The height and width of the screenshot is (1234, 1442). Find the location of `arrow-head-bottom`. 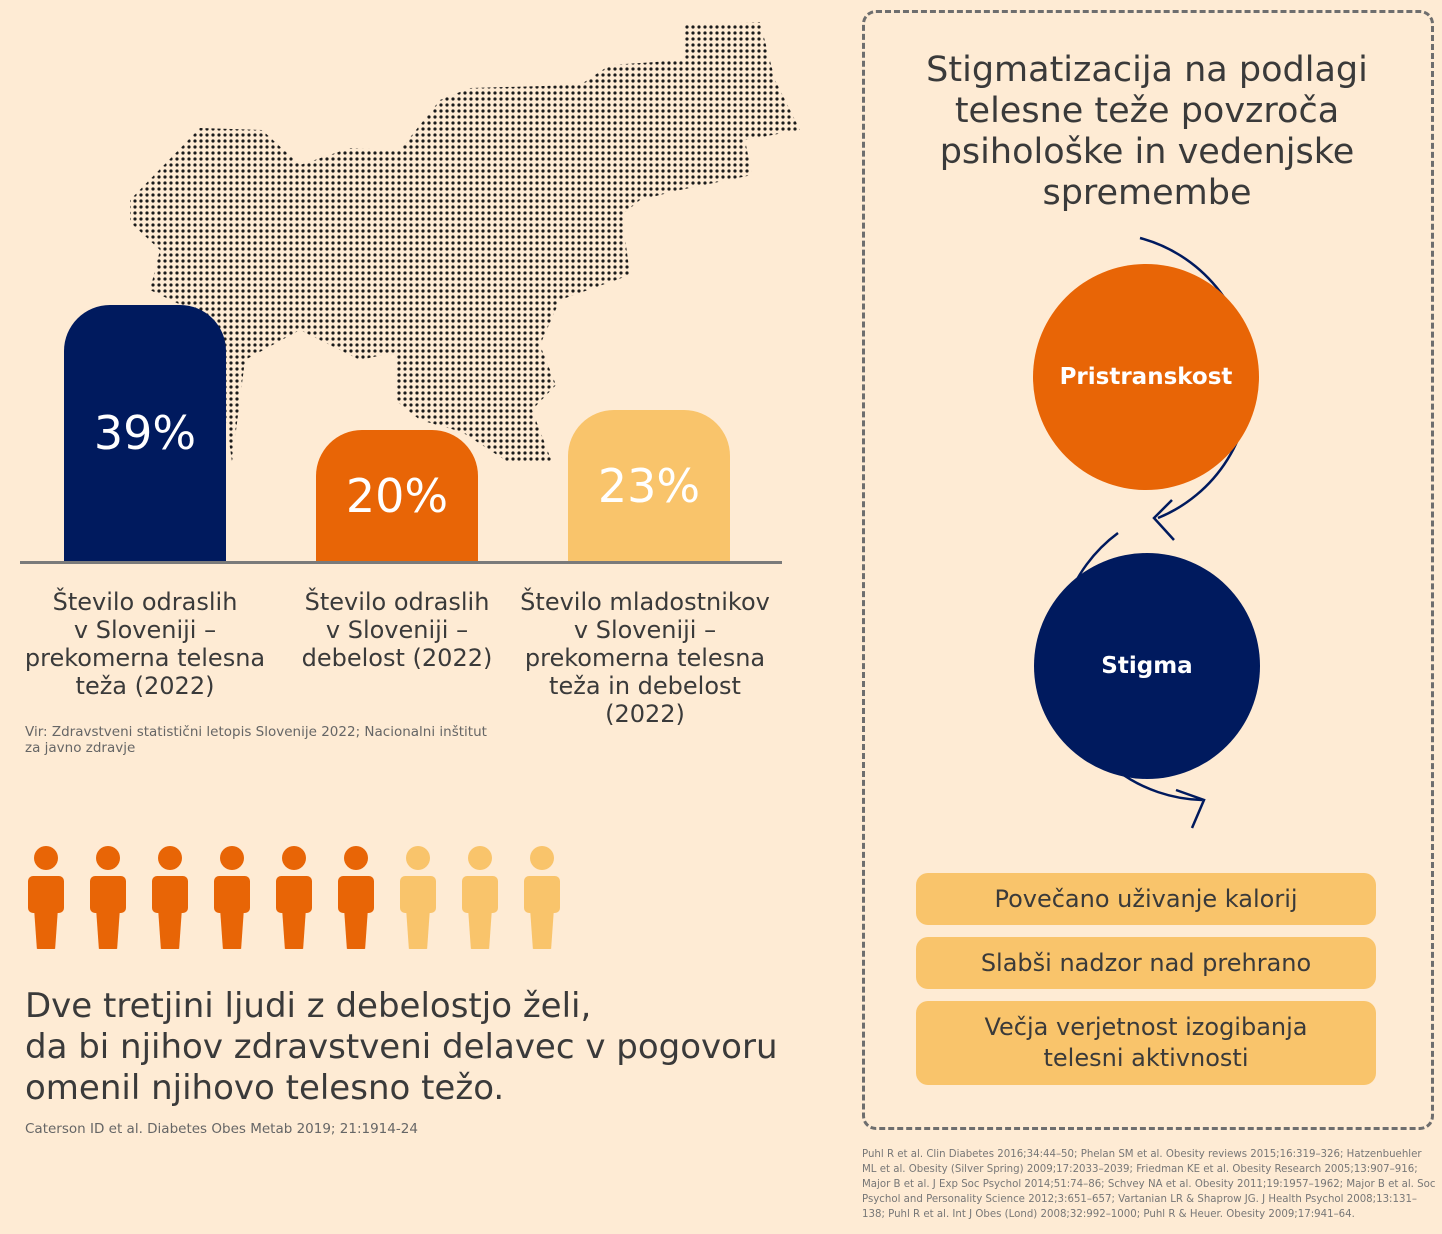

arrow-head-bottom is located at coordinates (1190, 808).